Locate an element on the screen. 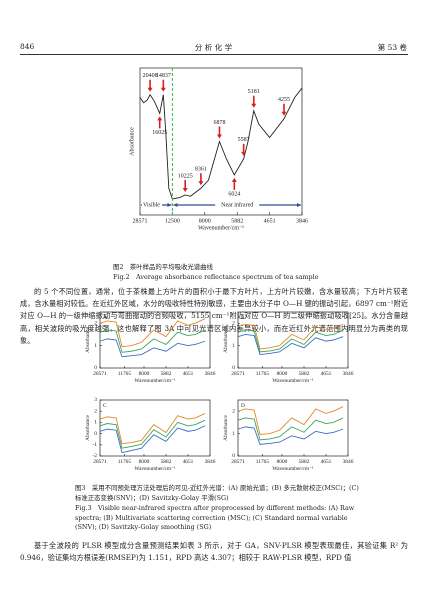 The height and width of the screenshot is (603, 427). header-rule is located at coordinates (214, 54).